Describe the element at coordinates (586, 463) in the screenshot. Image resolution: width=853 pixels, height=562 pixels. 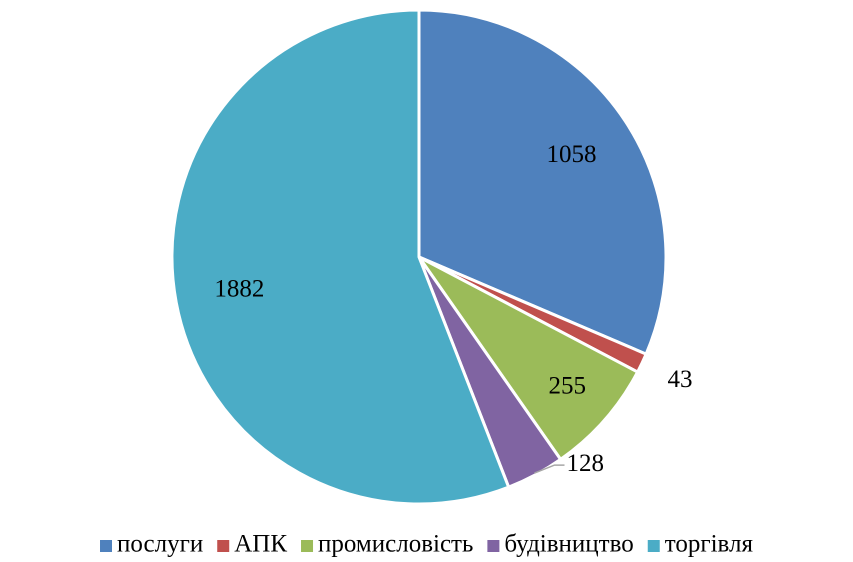
I see `data-label: 128` at that location.